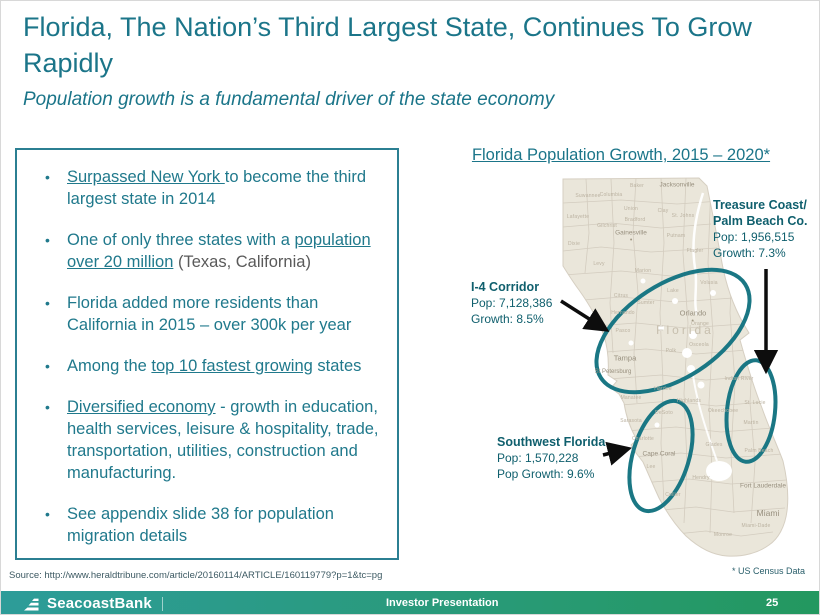 The width and height of the screenshot is (820, 615). I want to click on i4-corridor-arrow, so click(585, 315).